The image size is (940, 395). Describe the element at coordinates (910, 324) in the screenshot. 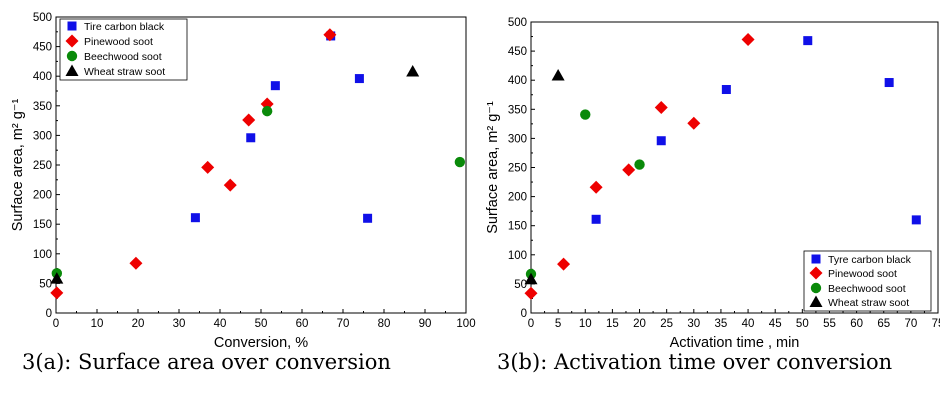

I see `x-tick-label-b: 70` at that location.